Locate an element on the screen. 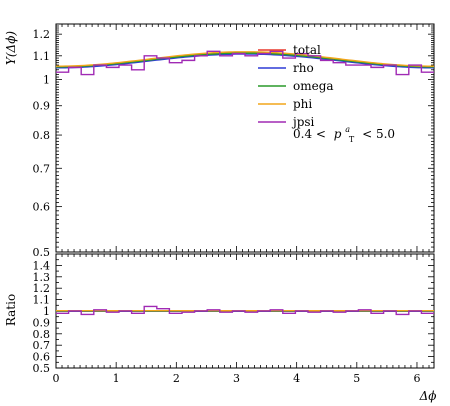 The width and height of the screenshot is (450, 406). kinematic-cut-annotation: 0.4 < p a T < 5.0 is located at coordinates (344, 133).